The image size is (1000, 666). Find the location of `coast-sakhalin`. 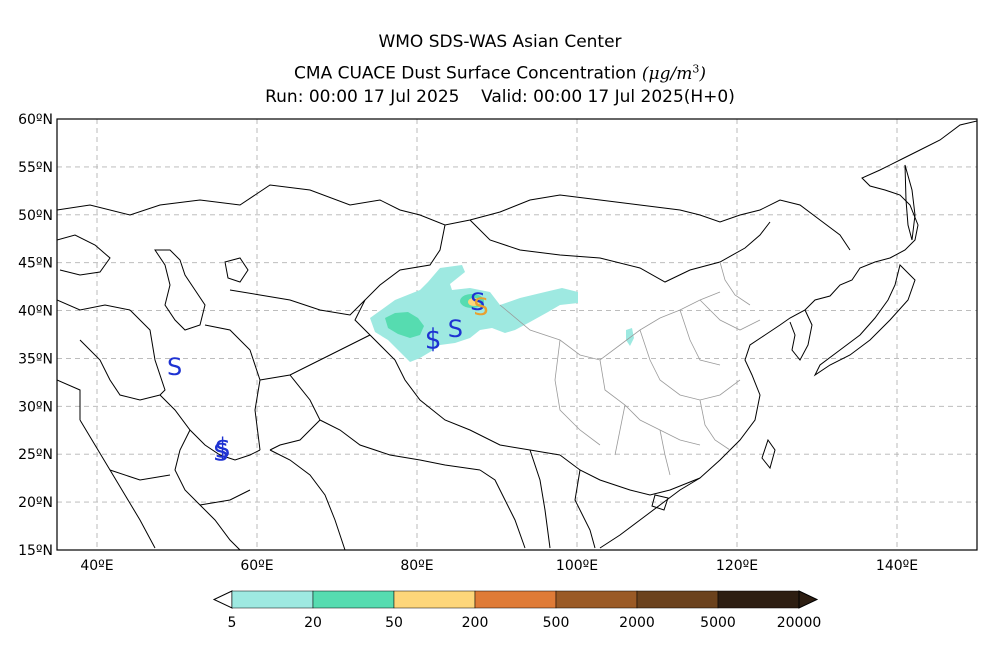

coast-sakhalin is located at coordinates (910, 202).